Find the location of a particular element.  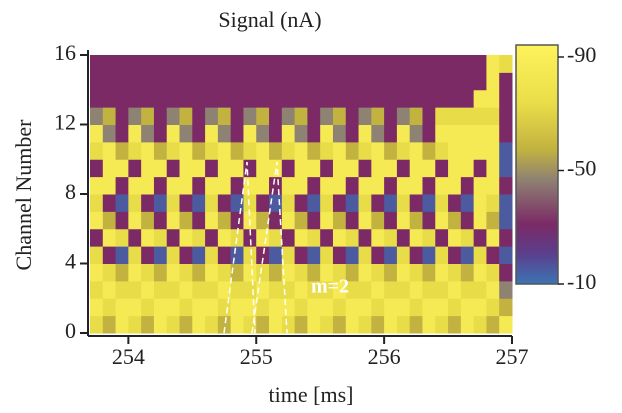

colorbar is located at coordinates (537, 164).